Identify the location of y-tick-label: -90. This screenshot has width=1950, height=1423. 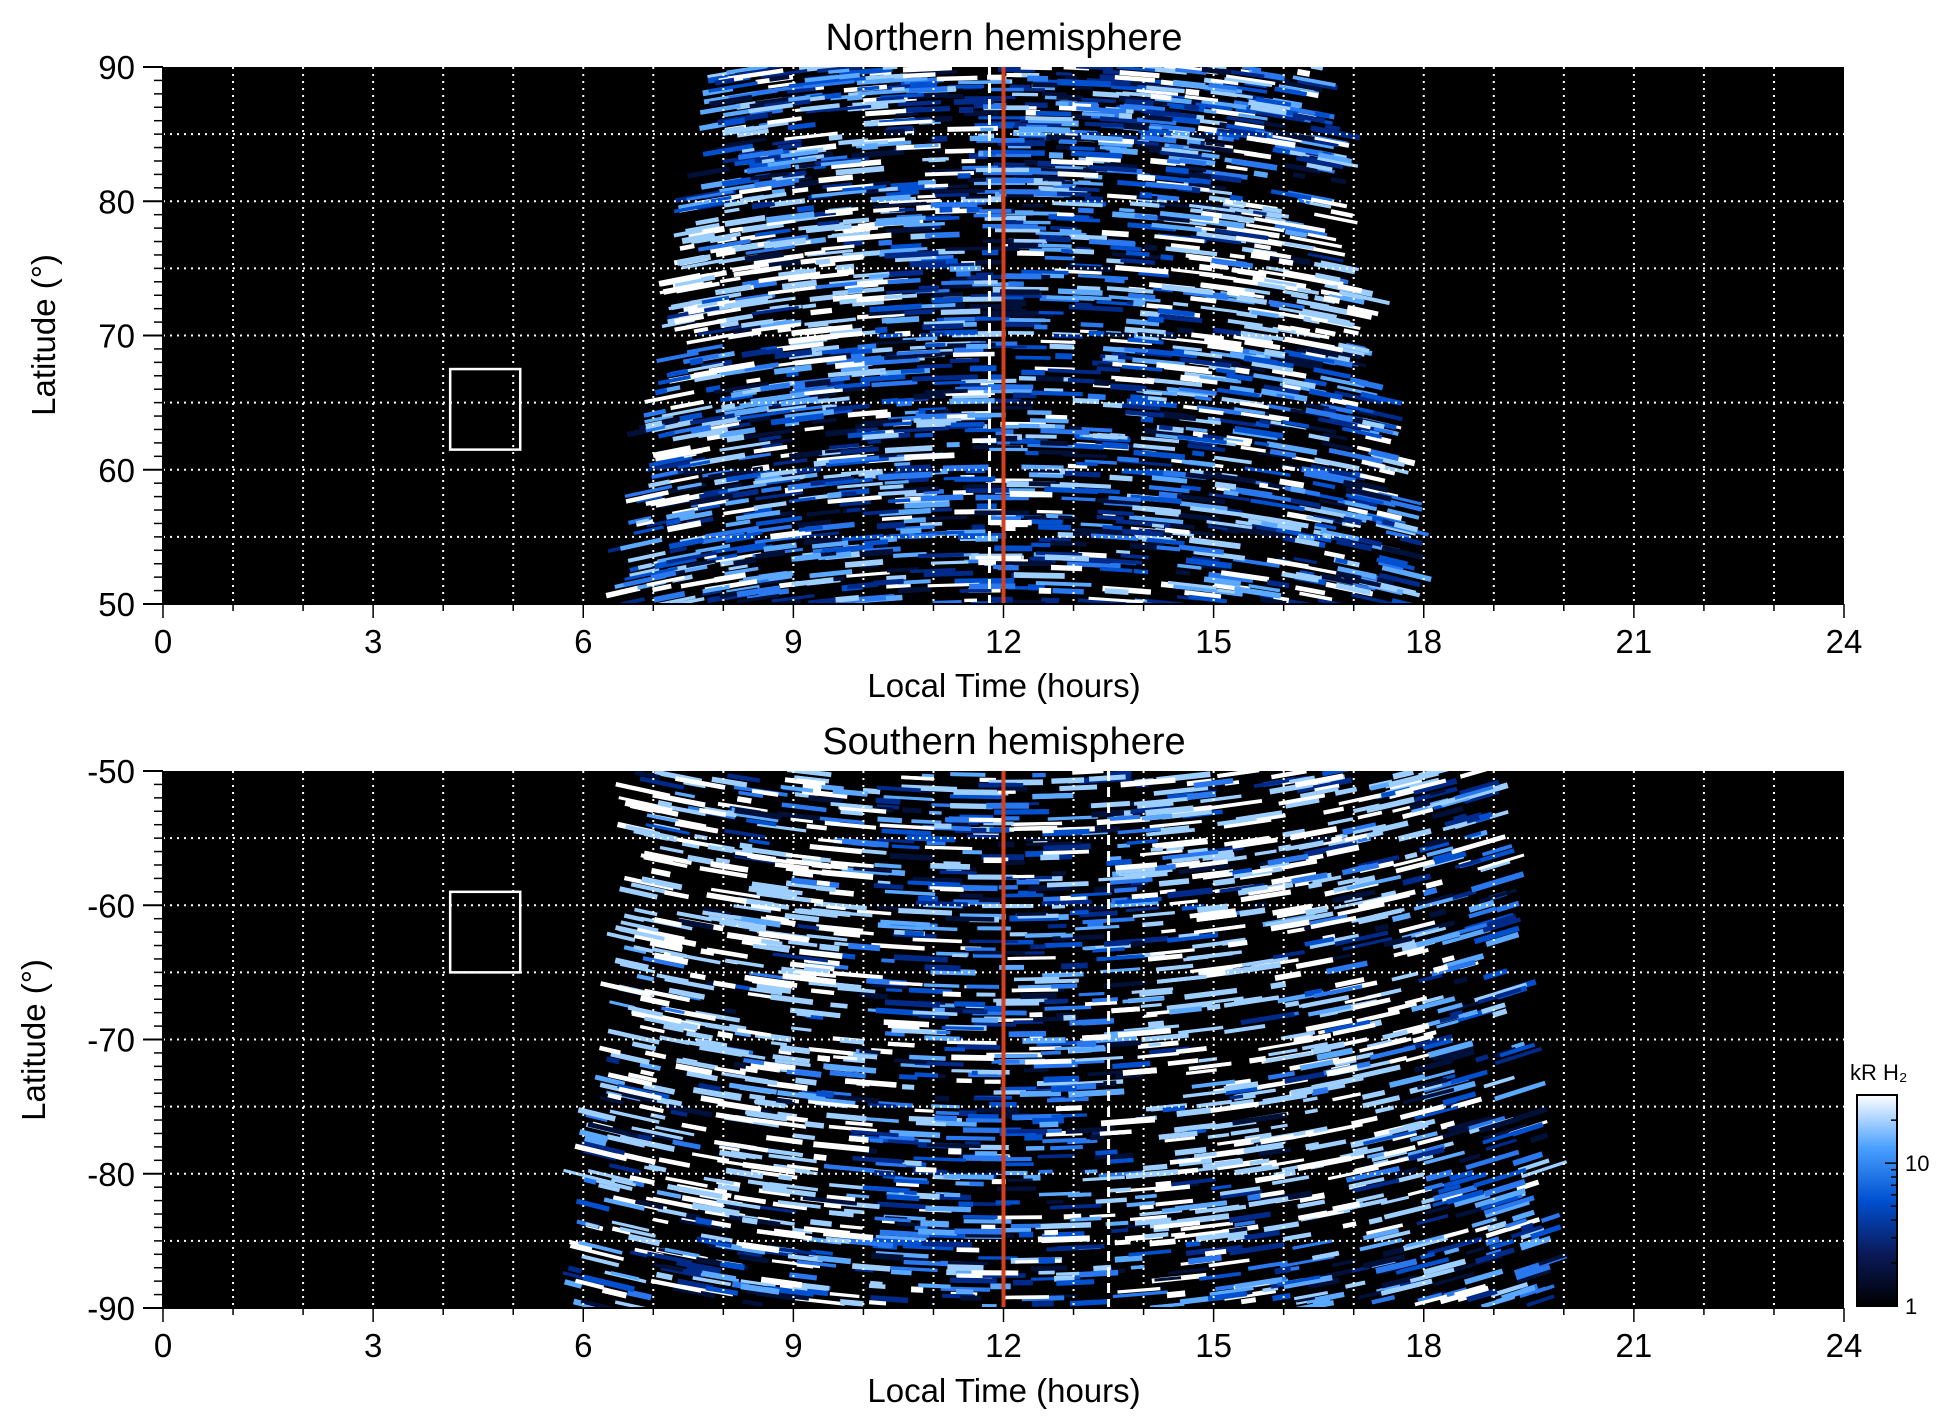
(111, 1308).